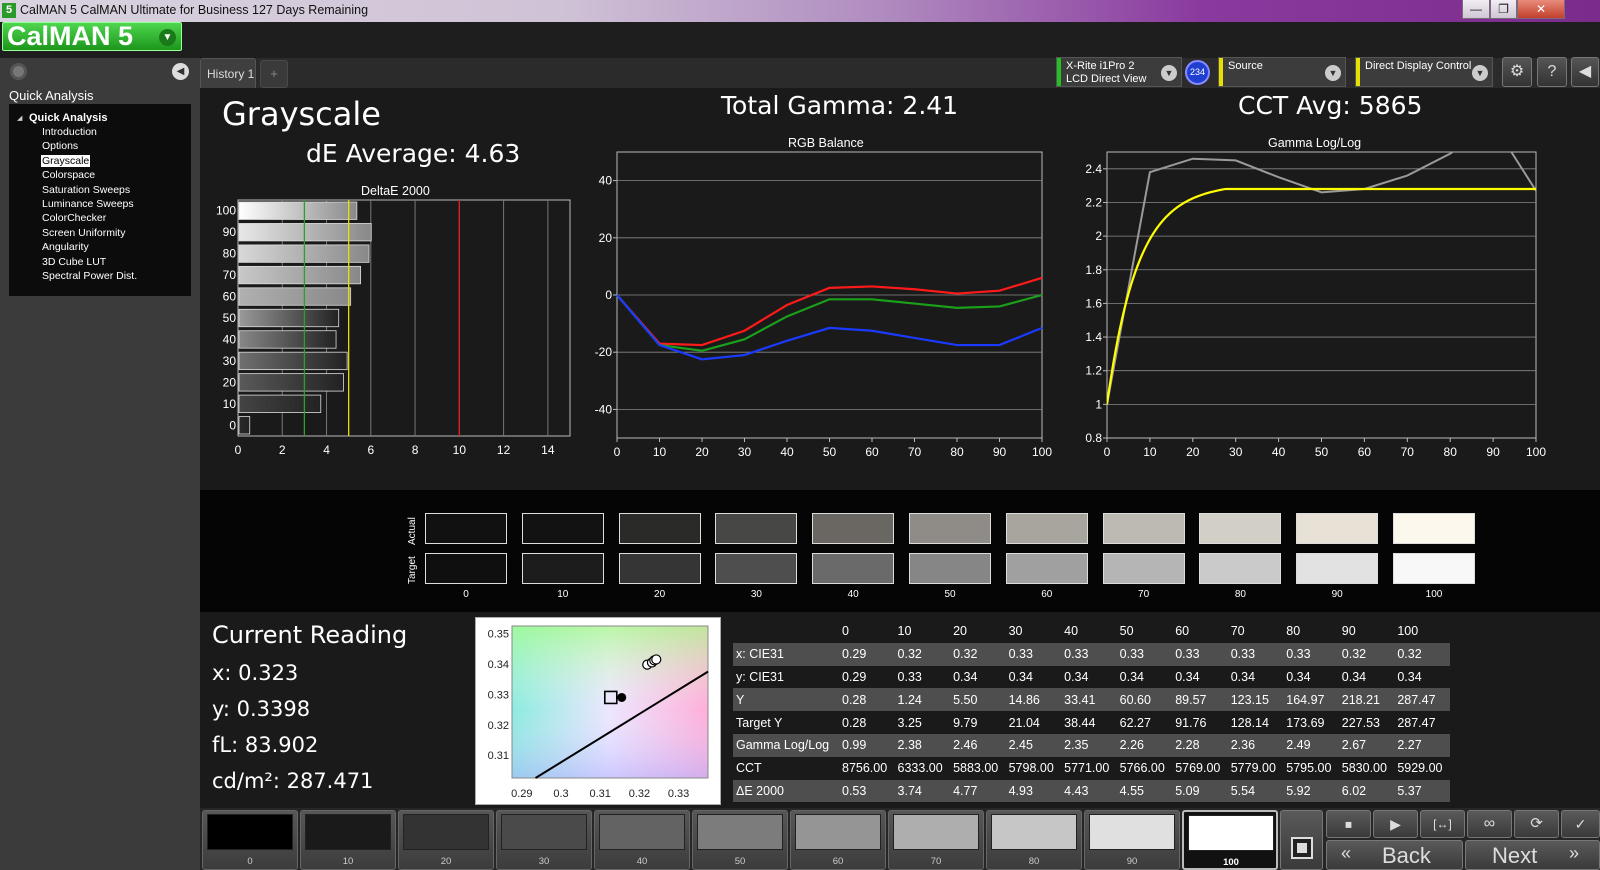  What do you see at coordinates (1230, 840) in the screenshot?
I see `patch-button-100: 100` at bounding box center [1230, 840].